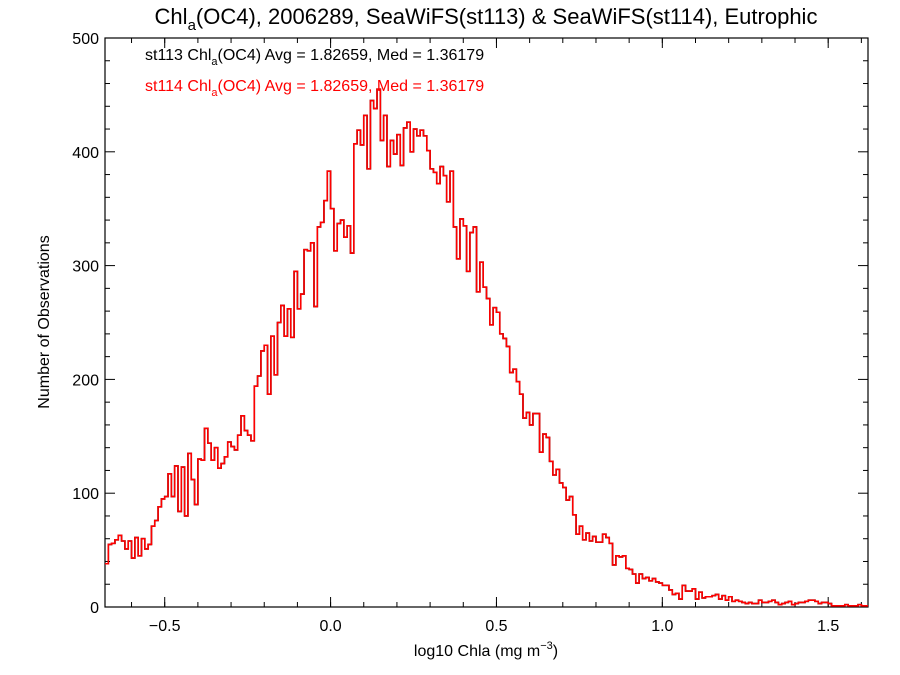 The height and width of the screenshot is (675, 900). Describe the element at coordinates (171, 16) in the screenshot. I see `chart-title-base: Chl` at that location.